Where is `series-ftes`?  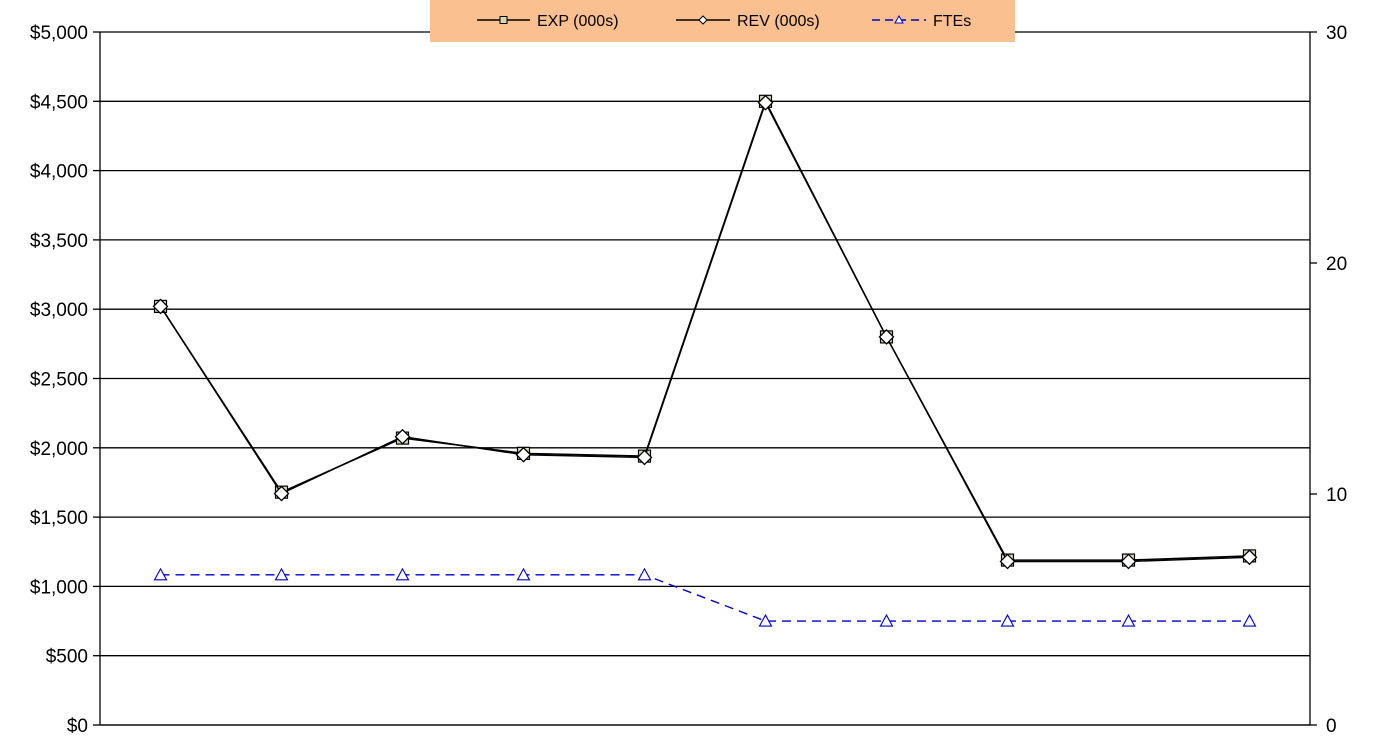
series-ftes is located at coordinates (705, 597).